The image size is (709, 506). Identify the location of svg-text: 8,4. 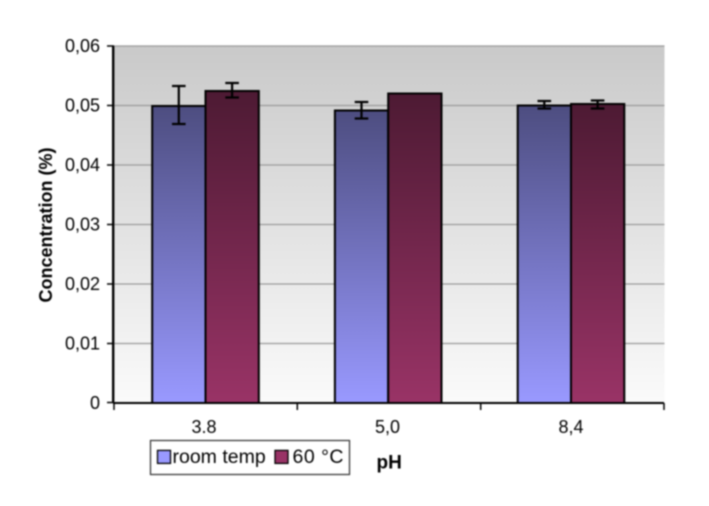
(570, 427).